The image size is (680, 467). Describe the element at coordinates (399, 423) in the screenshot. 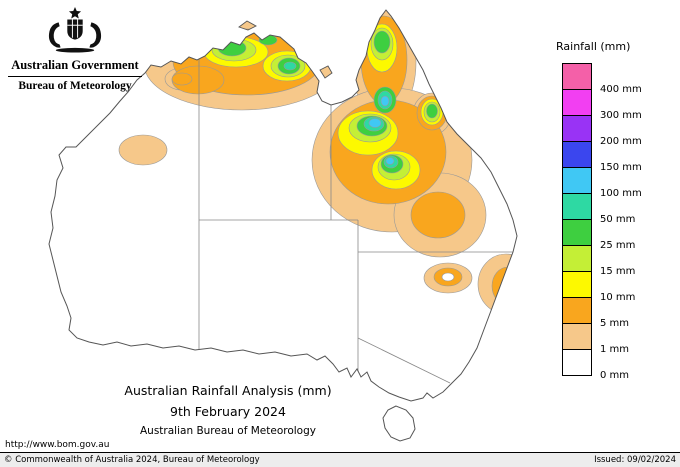

I see `tasmania` at that location.